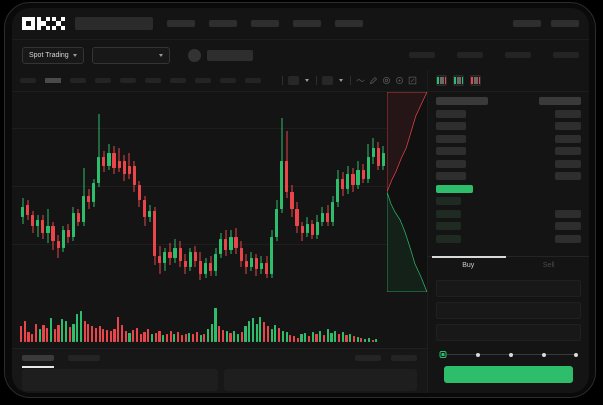 Image resolution: width=603 pixels, height=405 pixels. Describe the element at coordinates (441, 80) in the screenshot. I see `both-depth-icon` at that location.